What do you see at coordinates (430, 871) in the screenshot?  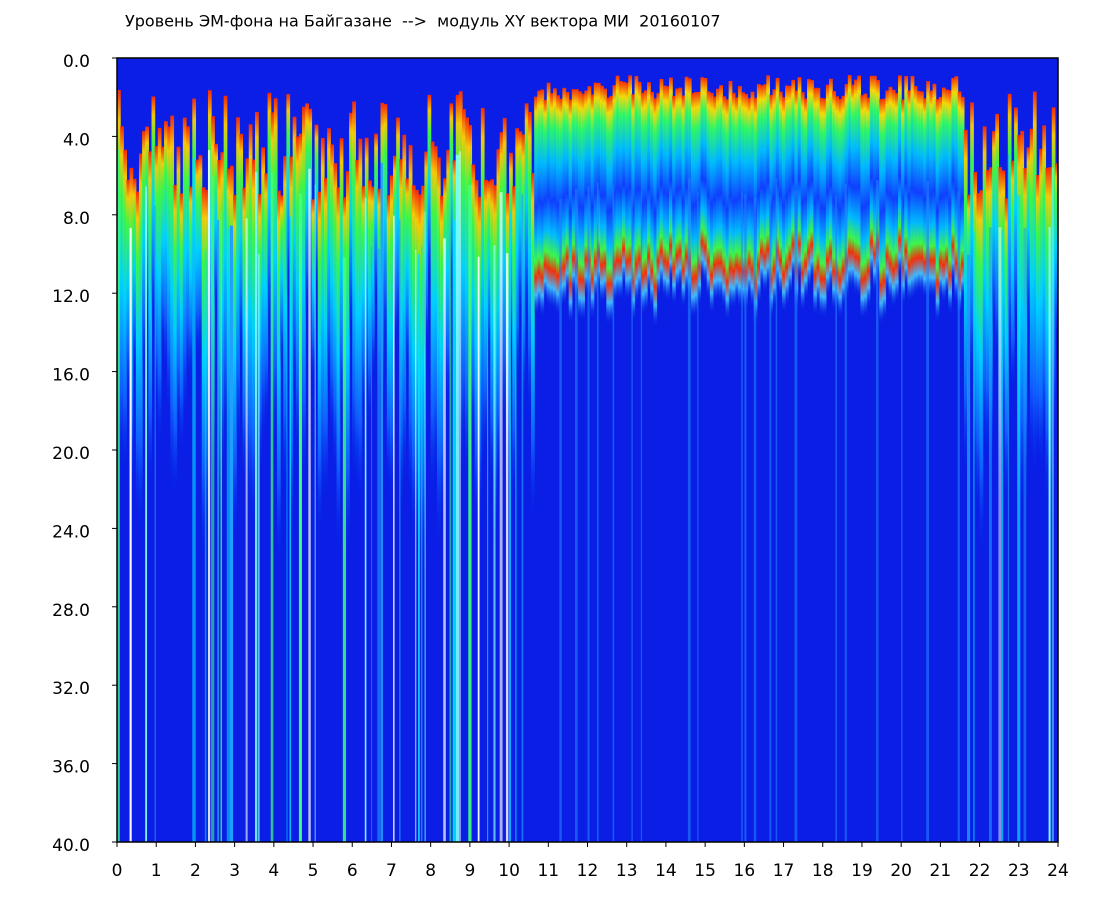 I see `x-tick-label: 8` at bounding box center [430, 871].